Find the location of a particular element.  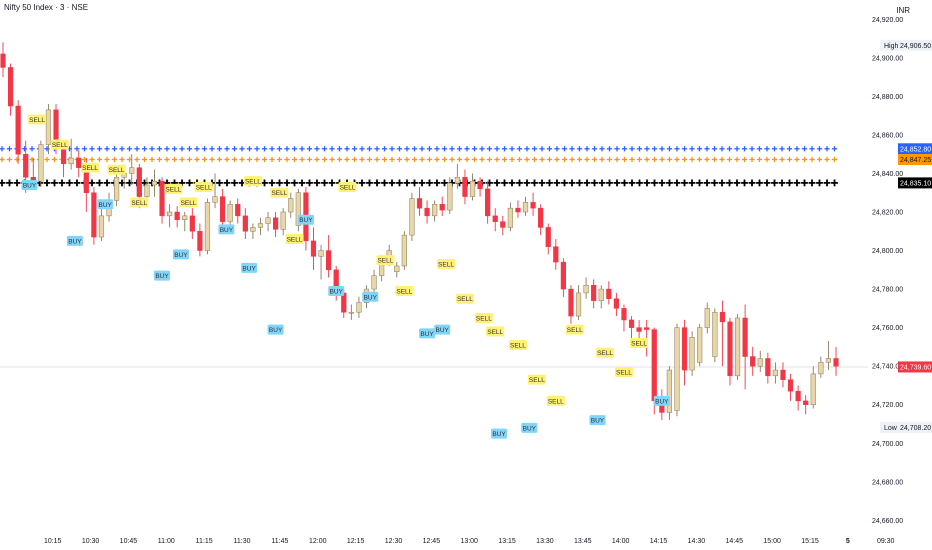

x-tick-label: 10:30 is located at coordinates (91, 541).